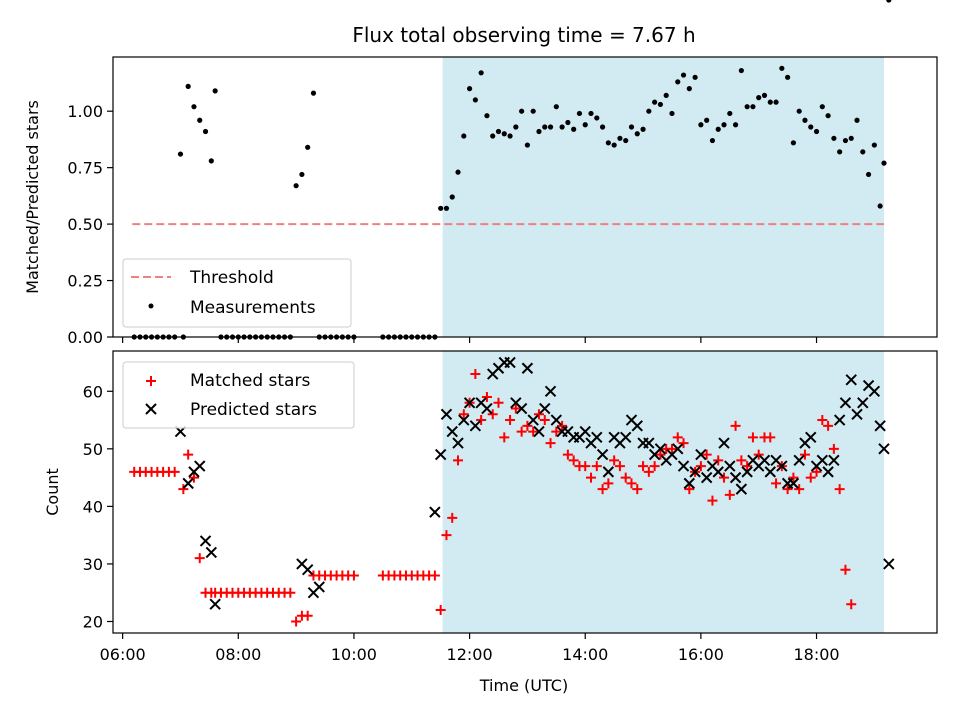  I want to click on predicted-legend-label: Predicted stars, so click(253, 410).